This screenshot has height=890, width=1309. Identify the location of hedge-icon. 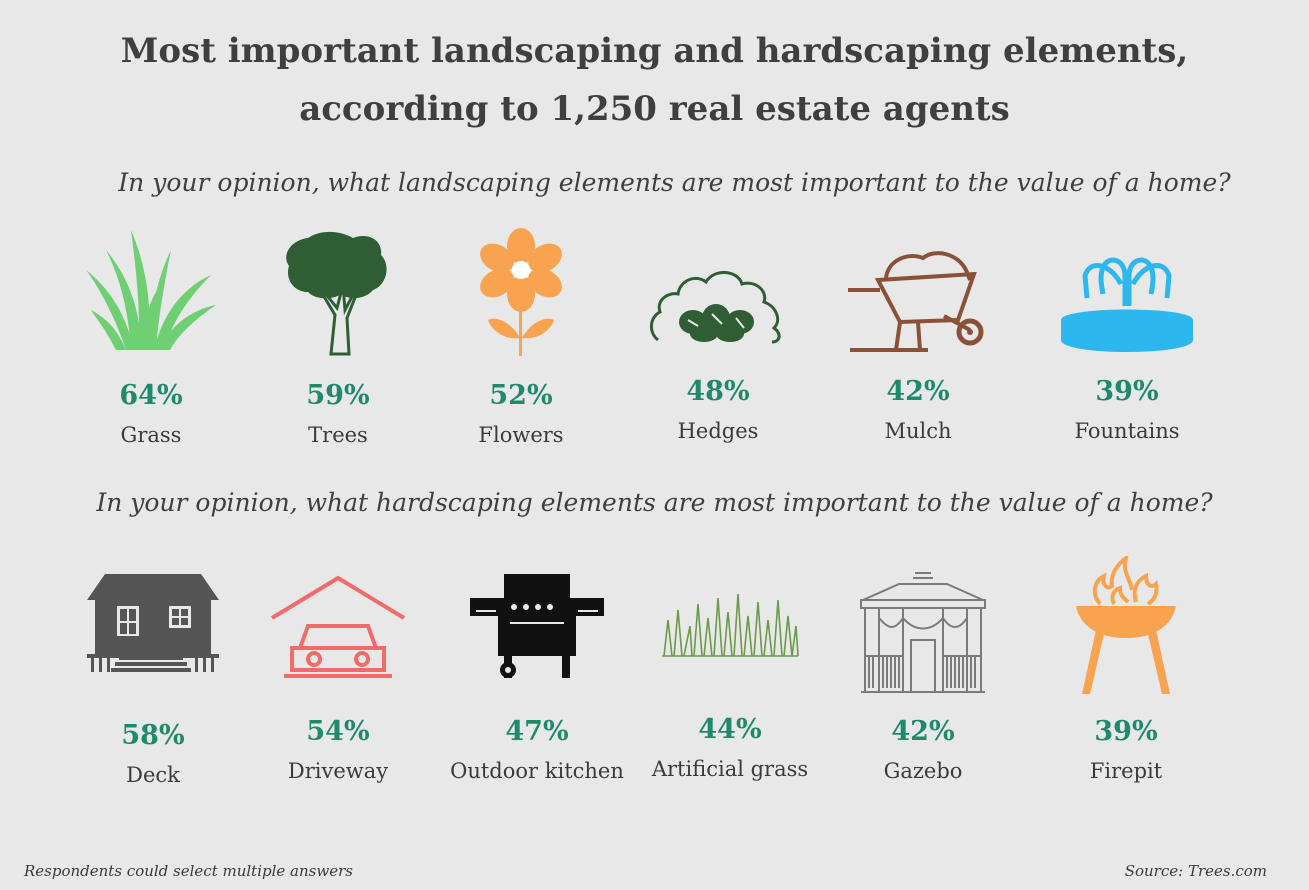
(715, 307).